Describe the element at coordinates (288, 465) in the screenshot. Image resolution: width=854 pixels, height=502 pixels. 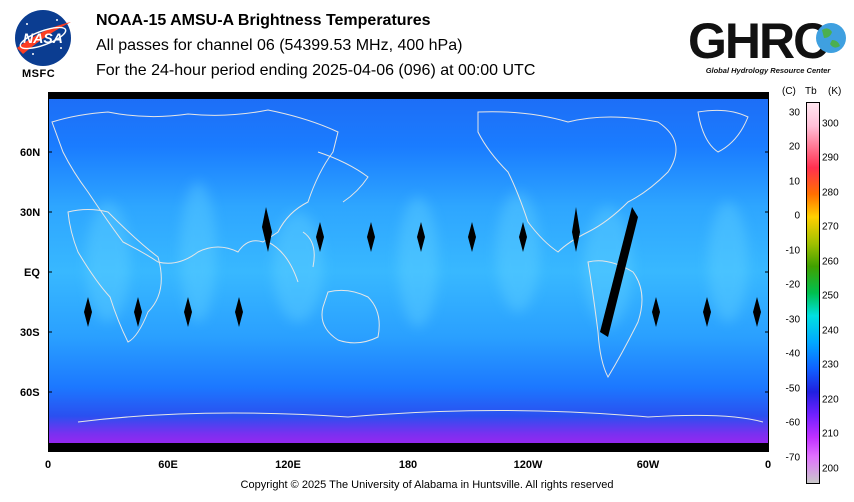
I see `lon-label-120e: 120E` at that location.